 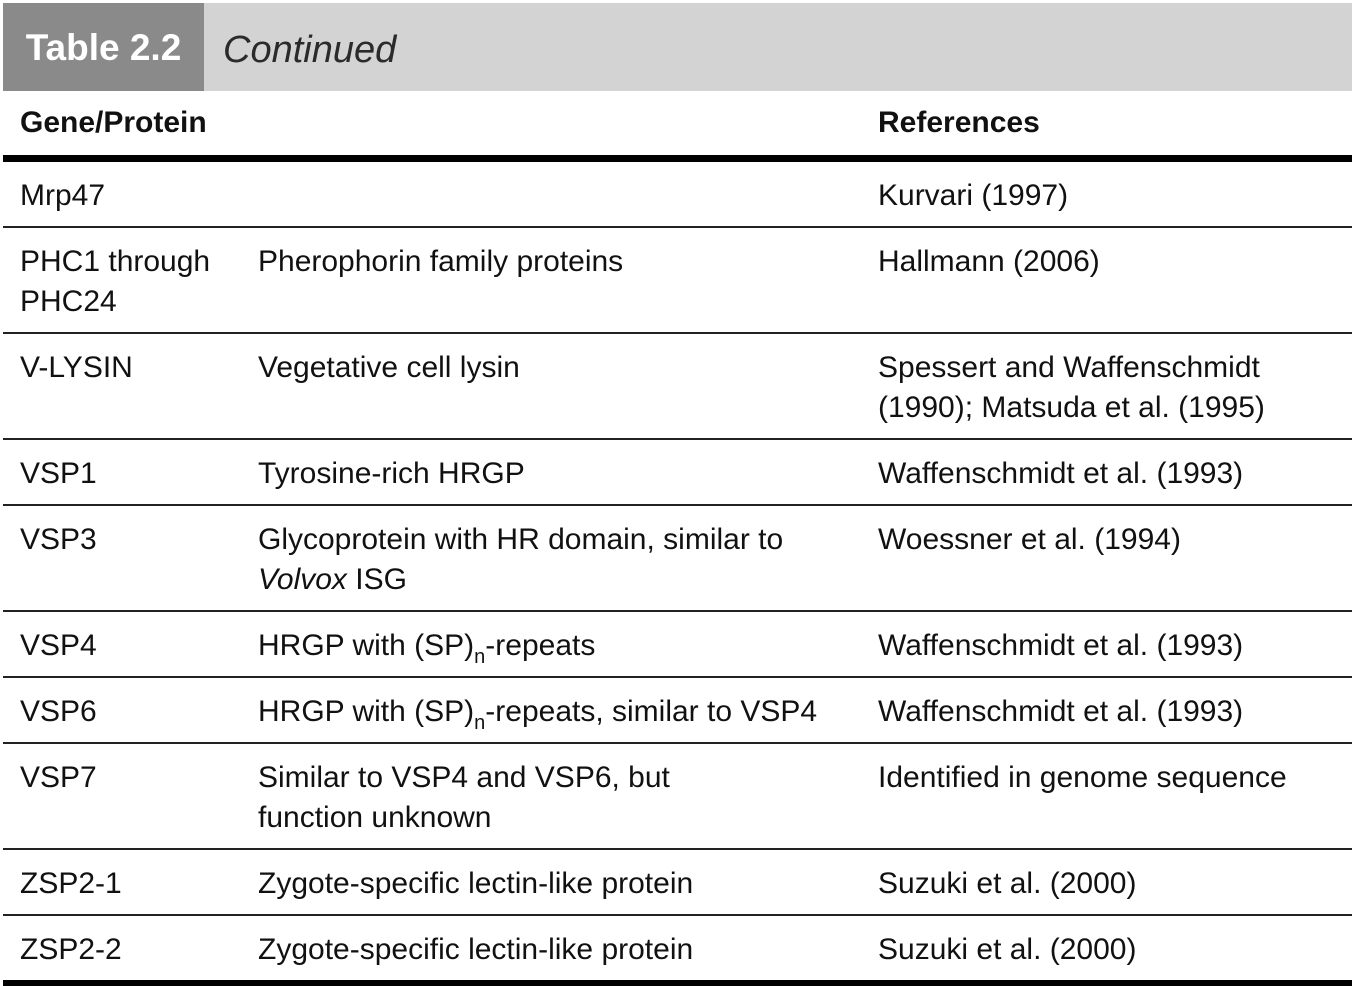 What do you see at coordinates (122, 472) in the screenshot?
I see `gene-cell: VSP1` at bounding box center [122, 472].